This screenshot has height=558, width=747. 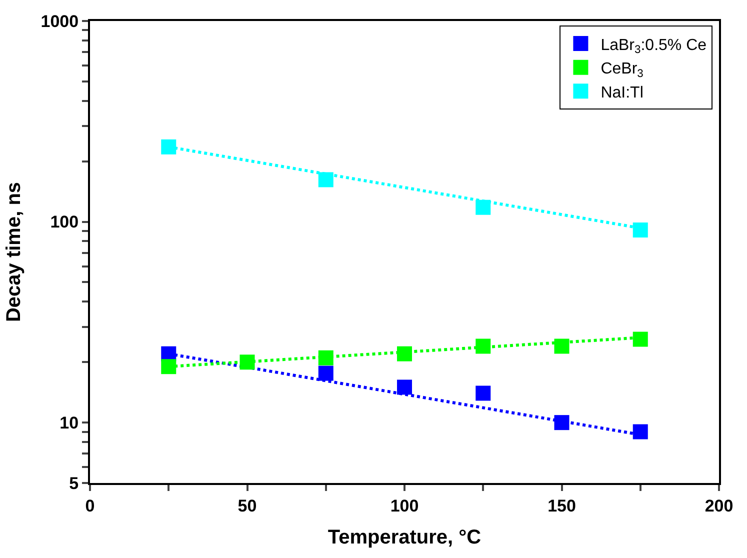 I want to click on x-tick-label: 50, so click(x=247, y=506).